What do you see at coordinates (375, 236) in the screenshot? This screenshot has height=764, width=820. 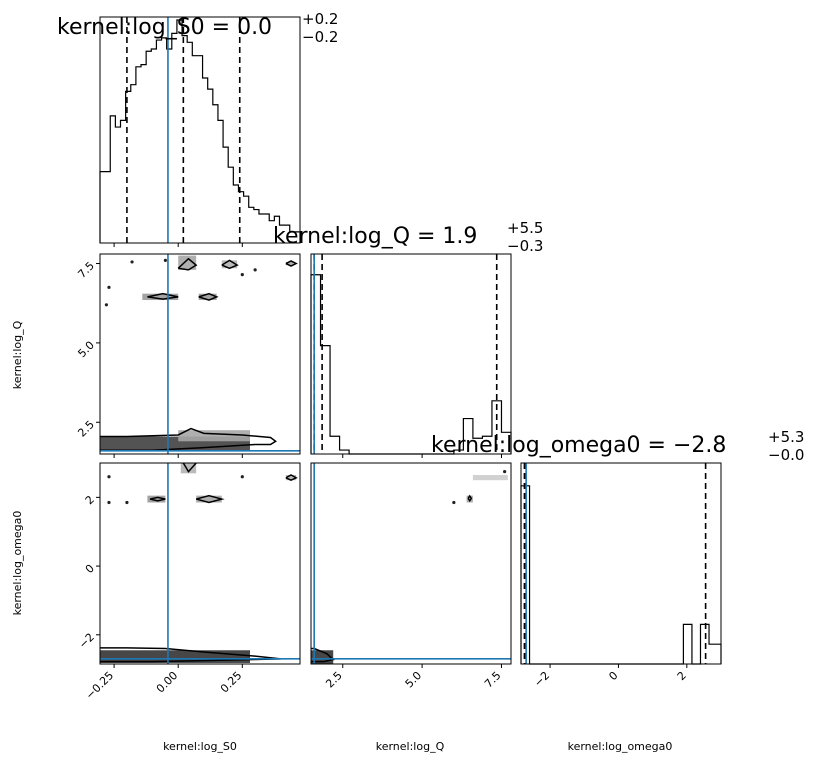 I see `title-log-q-main: kernel:log_Q = 1.9` at bounding box center [375, 236].